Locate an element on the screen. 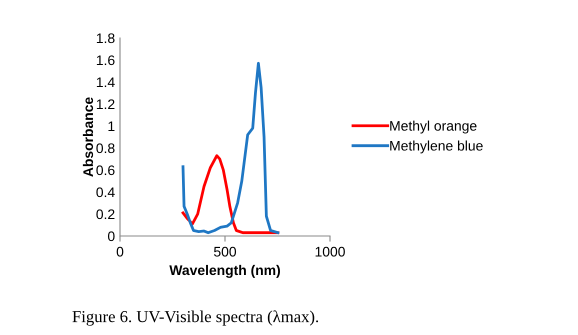  y-axis-title: Absorbance is located at coordinates (88, 137).